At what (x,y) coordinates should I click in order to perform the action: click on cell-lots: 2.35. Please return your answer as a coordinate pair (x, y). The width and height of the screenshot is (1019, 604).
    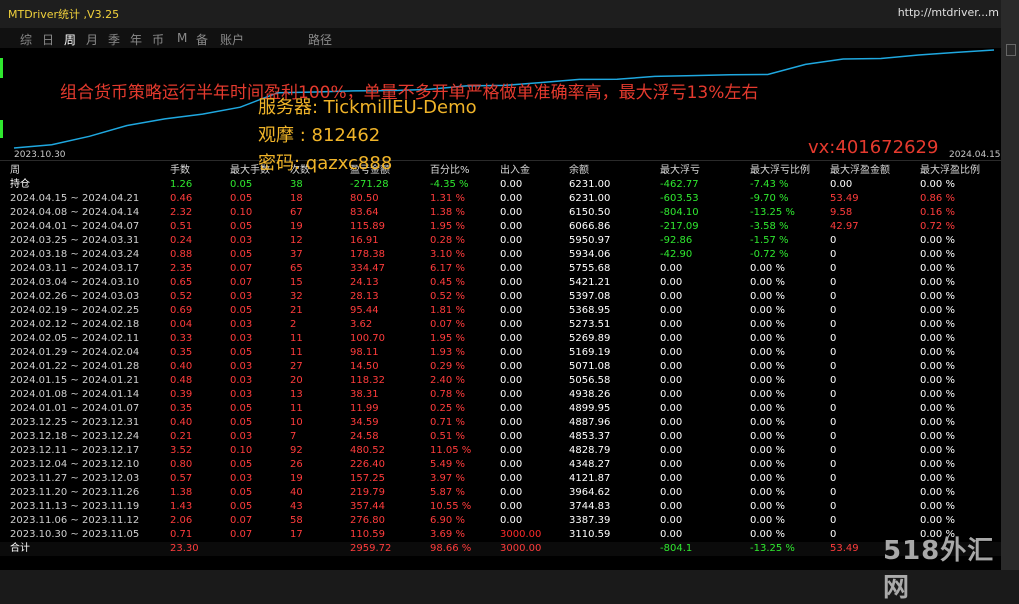
    Looking at the image, I should click on (181, 268).